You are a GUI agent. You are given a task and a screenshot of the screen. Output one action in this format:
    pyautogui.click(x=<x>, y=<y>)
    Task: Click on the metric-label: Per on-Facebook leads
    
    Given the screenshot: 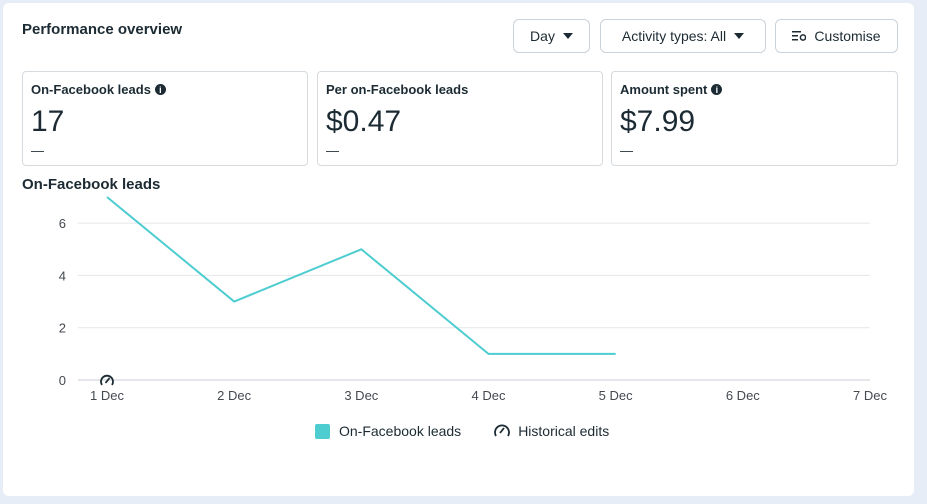 What is the action you would take?
    pyautogui.click(x=397, y=89)
    